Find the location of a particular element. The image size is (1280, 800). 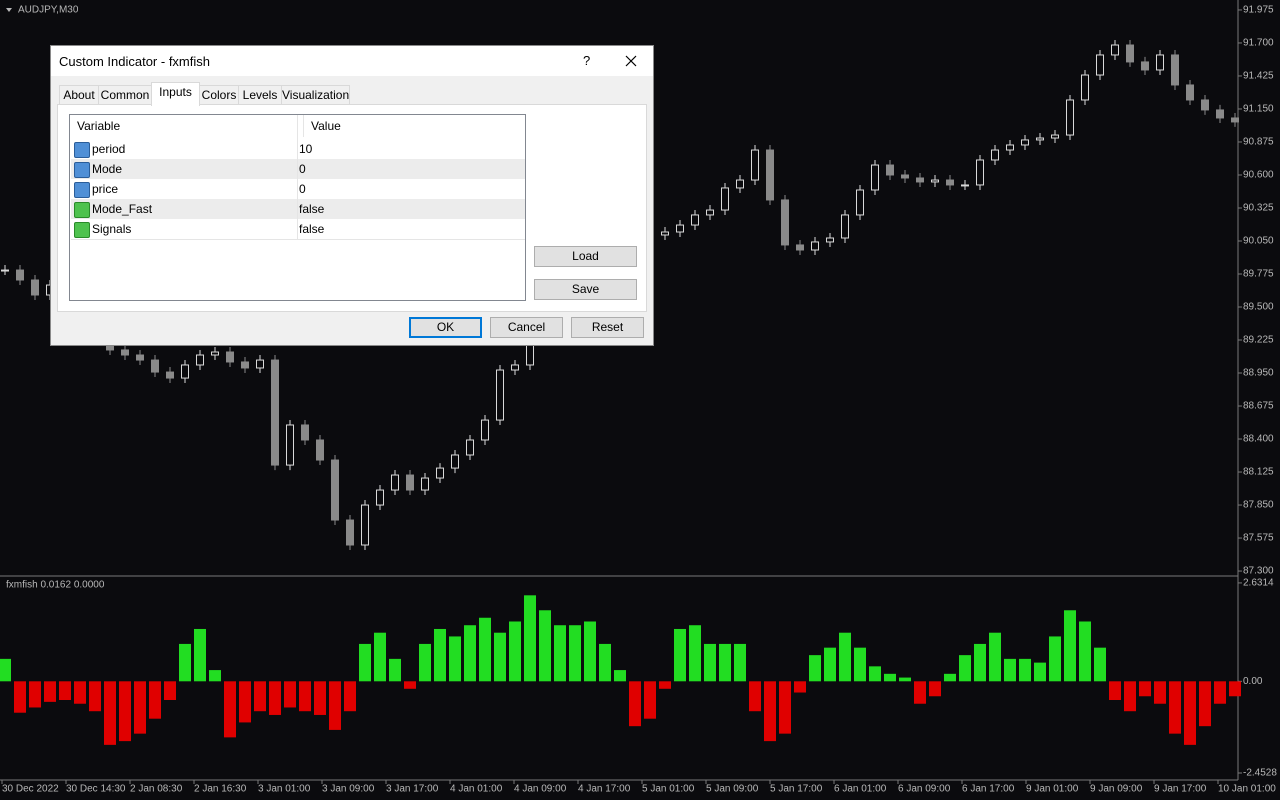

x-tick-label: 9 Jan 09:00 is located at coordinates (1116, 789).